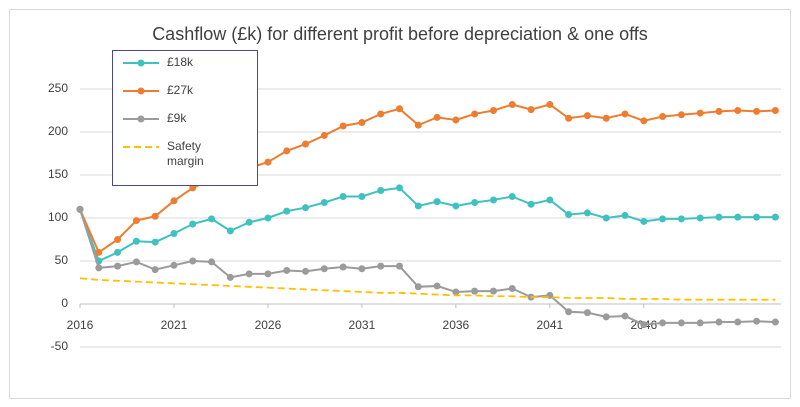  I want to click on y-tick-label: 150, so click(58, 174).